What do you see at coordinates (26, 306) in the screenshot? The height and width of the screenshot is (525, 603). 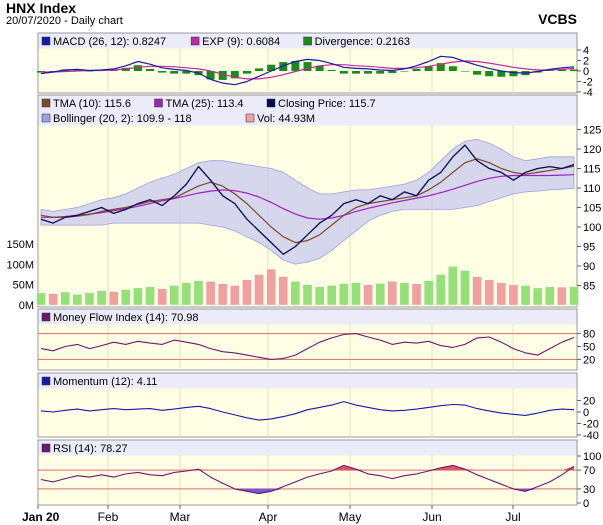 I see `volume-ytick-label: 0M` at bounding box center [26, 306].